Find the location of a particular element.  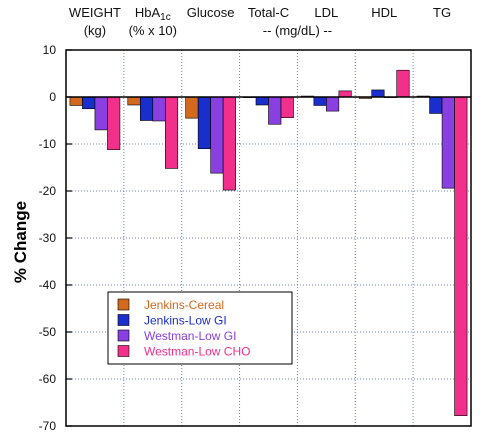

legend-label: Westman-Low CHO is located at coordinates (197, 352).